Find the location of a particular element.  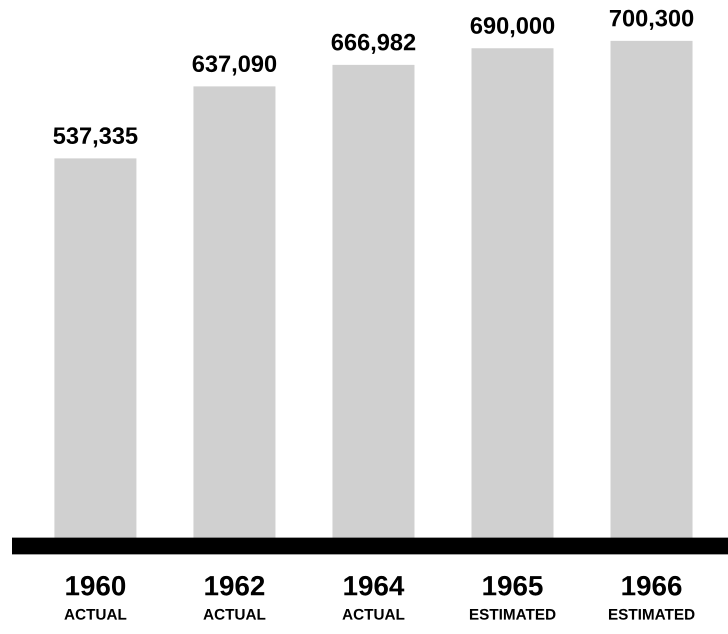

data-label: 690,000 is located at coordinates (512, 27).